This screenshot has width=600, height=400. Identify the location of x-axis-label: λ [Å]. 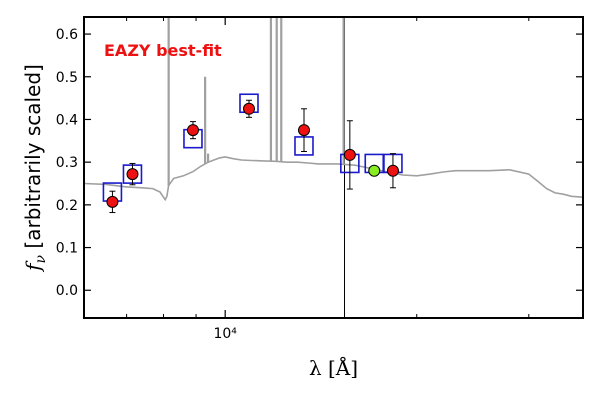
(333, 367).